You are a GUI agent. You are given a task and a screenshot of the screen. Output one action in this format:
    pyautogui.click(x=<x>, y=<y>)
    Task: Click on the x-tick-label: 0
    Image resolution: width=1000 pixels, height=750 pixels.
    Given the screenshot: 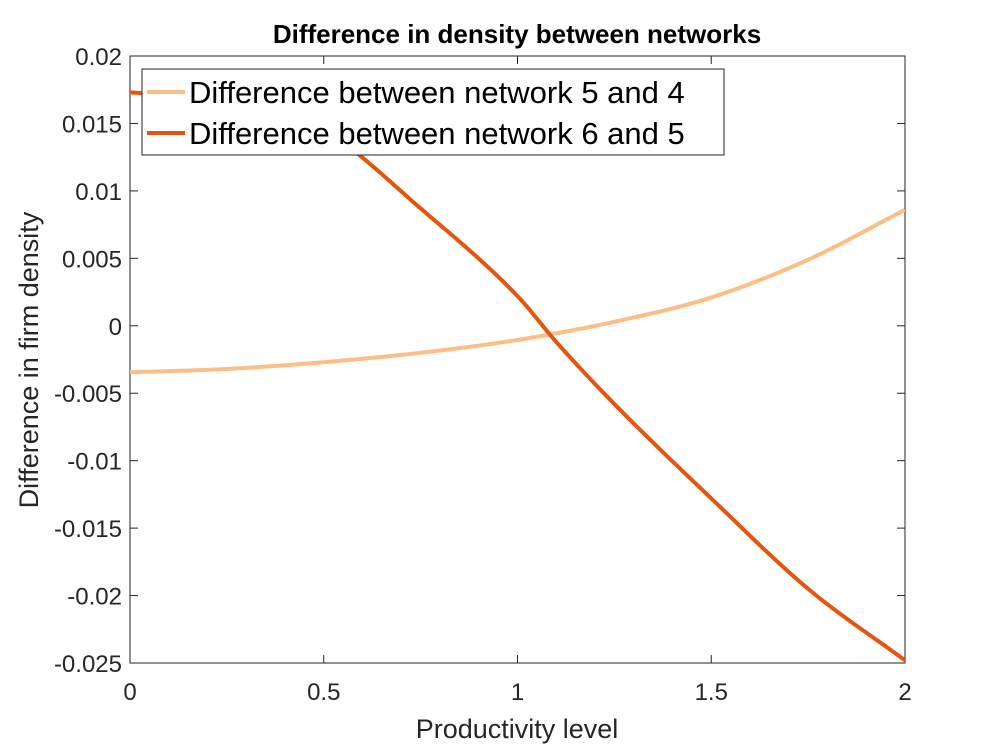 What is the action you would take?
    pyautogui.click(x=129, y=692)
    